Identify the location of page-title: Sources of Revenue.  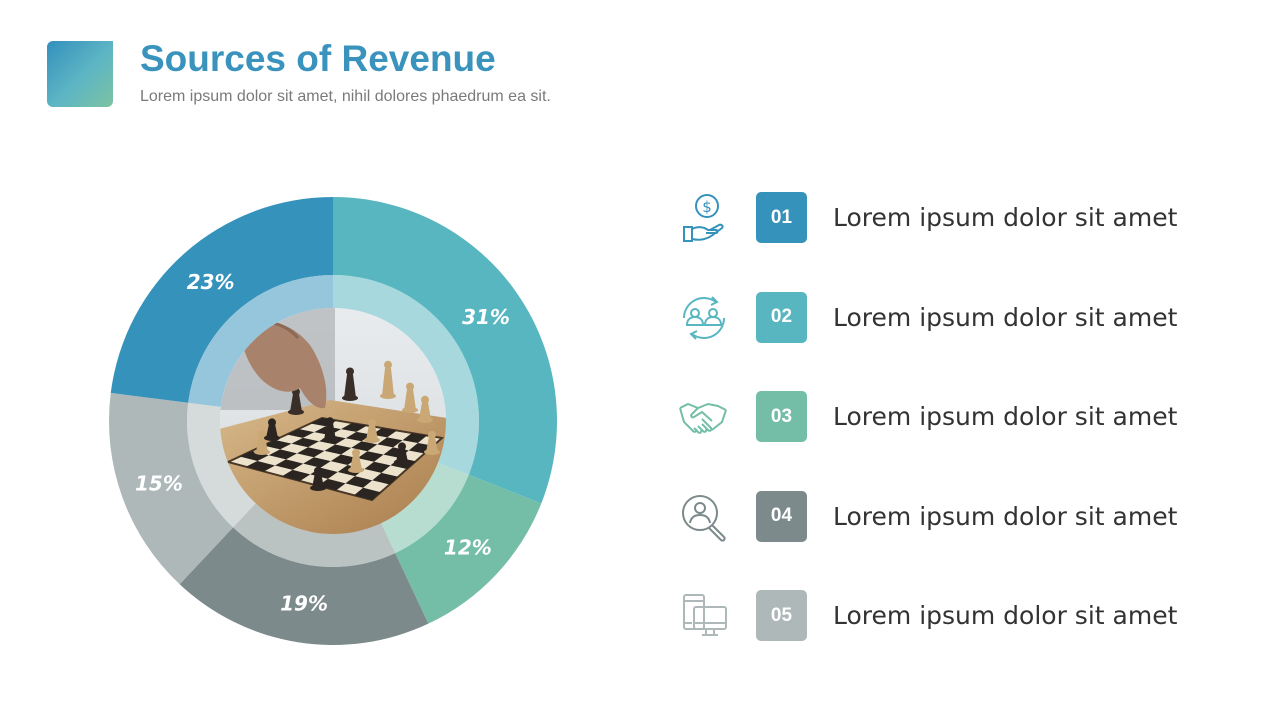
(318, 58).